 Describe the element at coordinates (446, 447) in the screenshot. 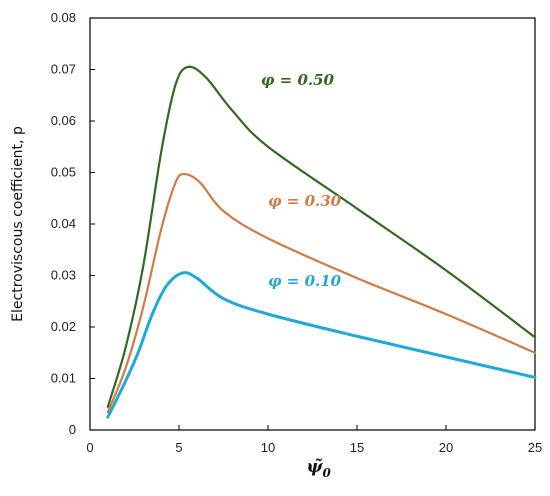

I see `x-tick-label: 20` at that location.